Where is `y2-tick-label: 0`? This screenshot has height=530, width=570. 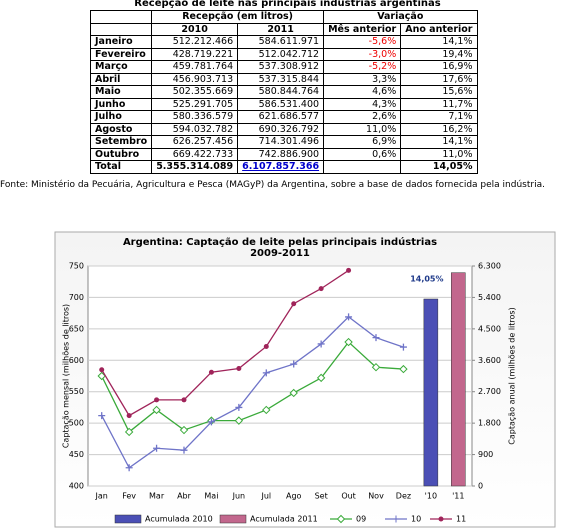 y2-tick-label: 0 is located at coordinates (480, 486).